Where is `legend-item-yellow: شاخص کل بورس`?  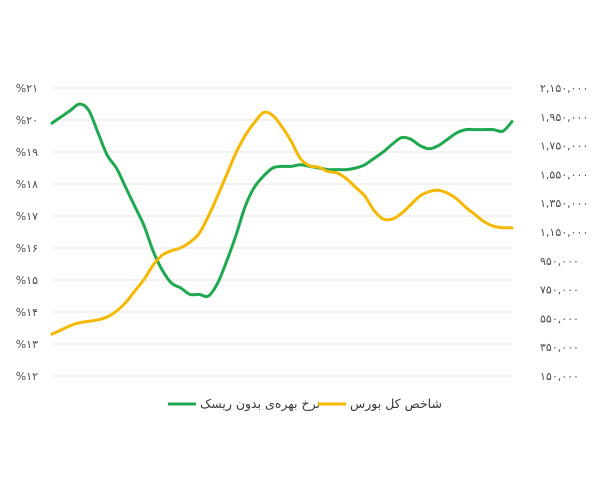 legend-item-yellow: شاخص کل بورس is located at coordinates (380, 404).